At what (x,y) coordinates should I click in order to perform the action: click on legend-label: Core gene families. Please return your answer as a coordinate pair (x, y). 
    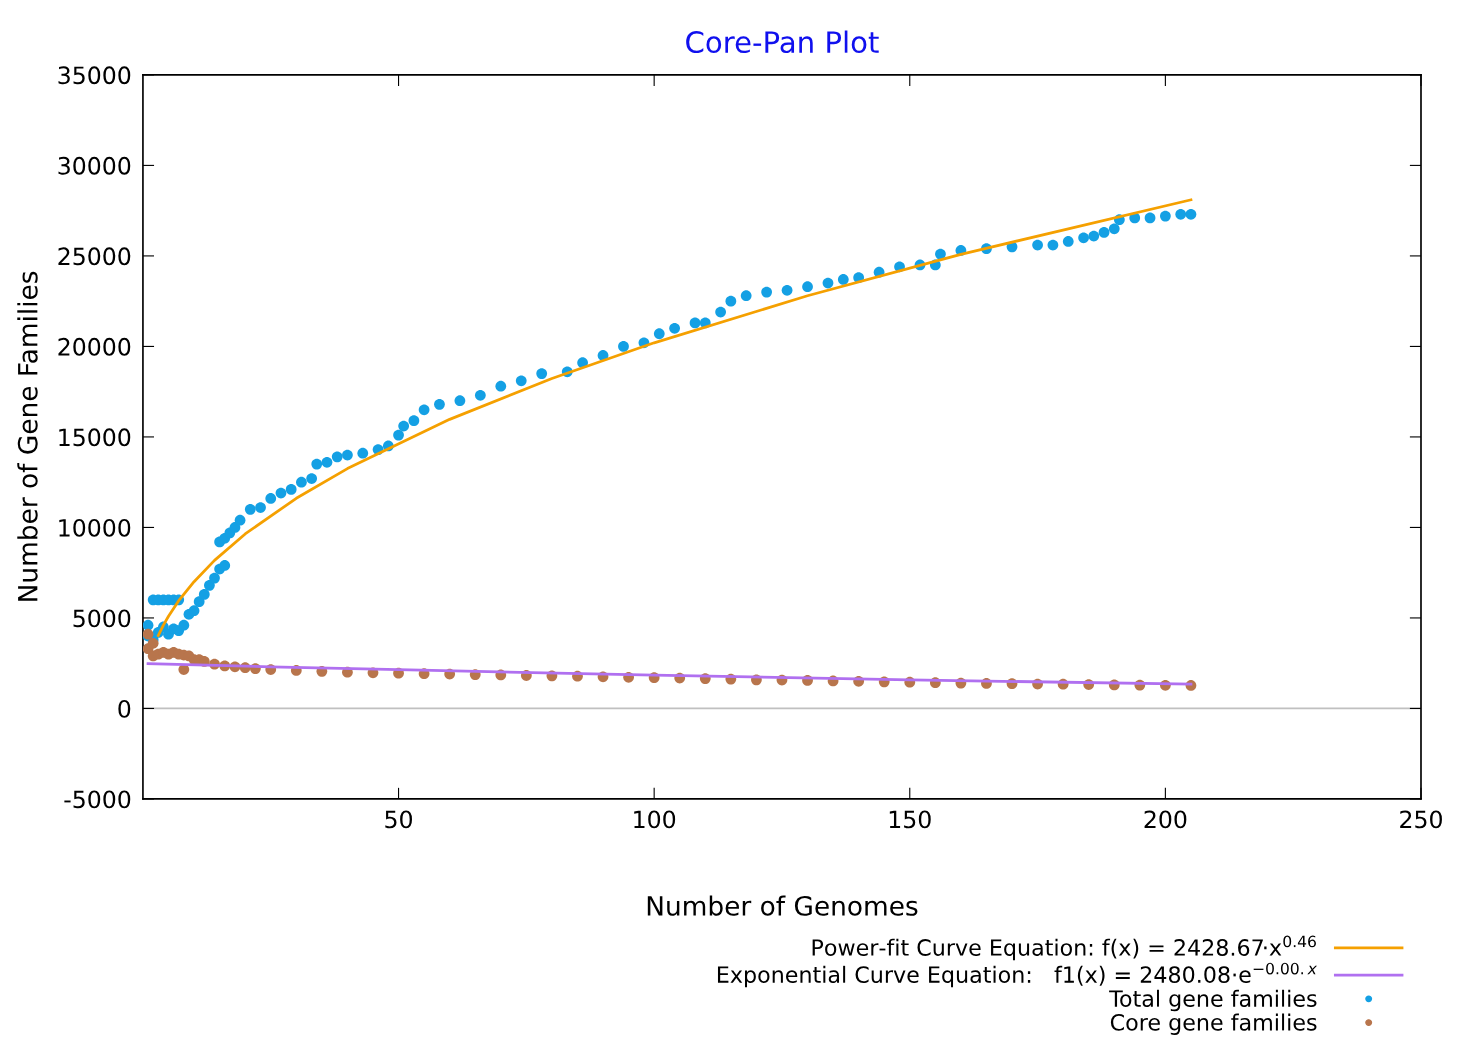
    Looking at the image, I should click on (1213, 1024).